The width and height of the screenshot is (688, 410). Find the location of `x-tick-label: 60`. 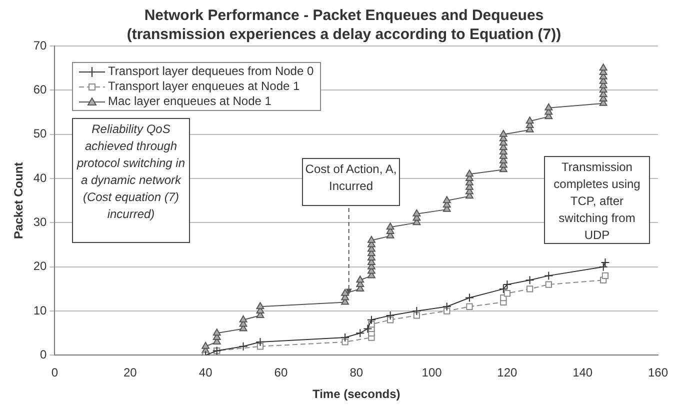

x-tick-label: 60 is located at coordinates (281, 373).